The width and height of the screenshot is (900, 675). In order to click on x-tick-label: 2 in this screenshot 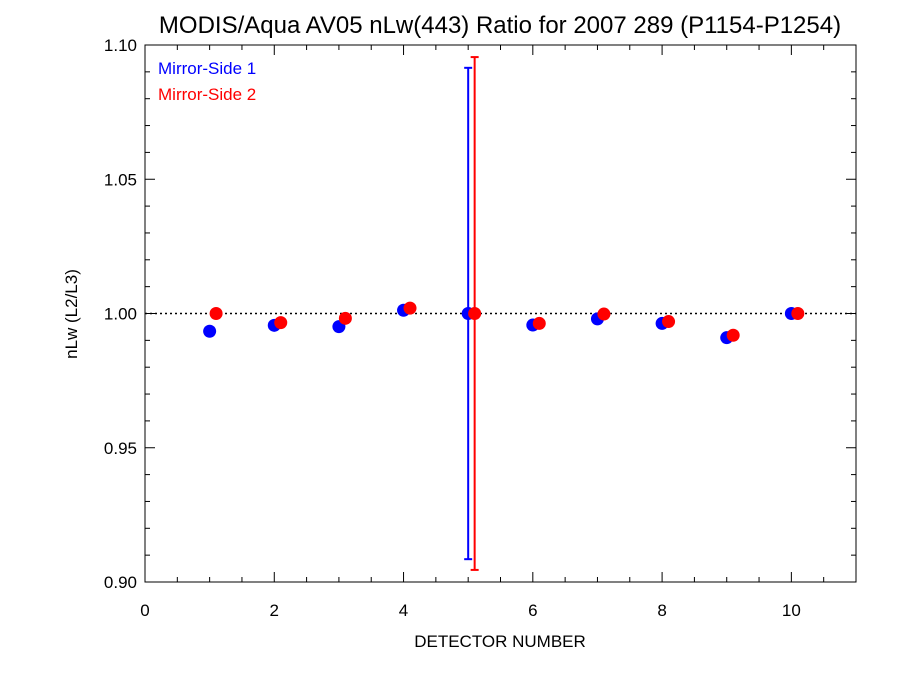, I will do `click(274, 610)`.